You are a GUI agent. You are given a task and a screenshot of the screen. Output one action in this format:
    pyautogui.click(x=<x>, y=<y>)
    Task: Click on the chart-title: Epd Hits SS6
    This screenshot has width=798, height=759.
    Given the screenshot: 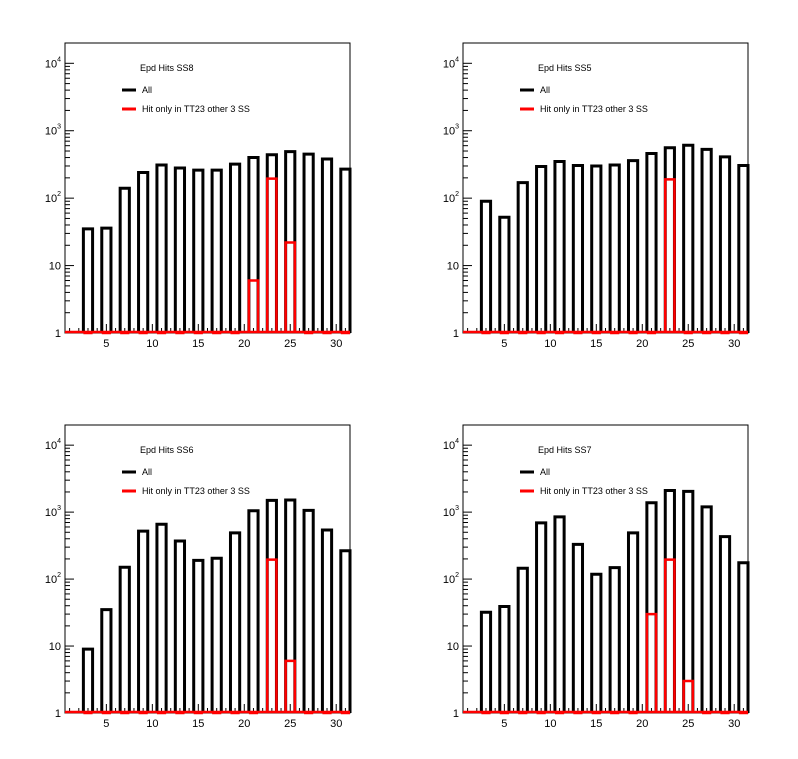 What is the action you would take?
    pyautogui.click(x=167, y=450)
    